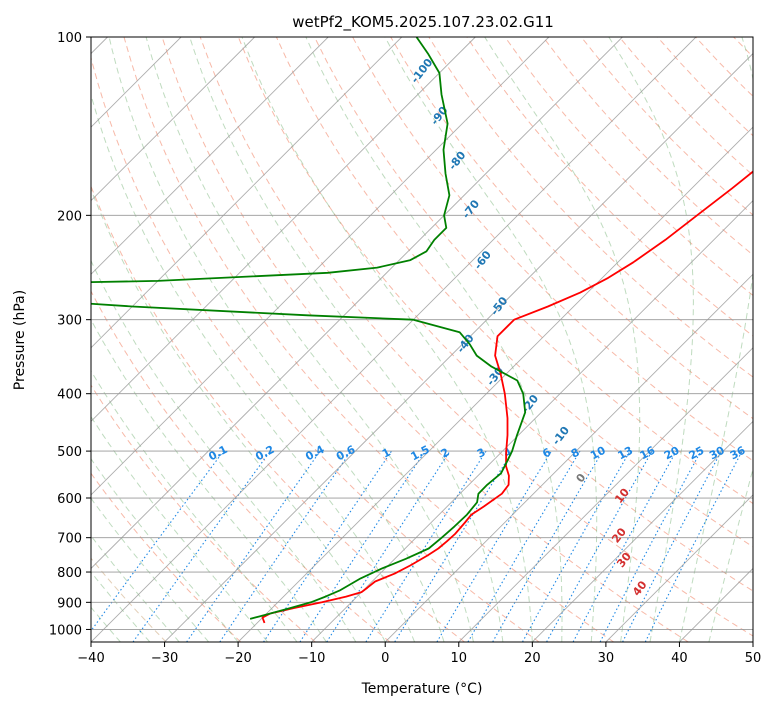 This screenshot has width=775, height=712. I want to click on y-tick-label: 400, so click(69, 395).